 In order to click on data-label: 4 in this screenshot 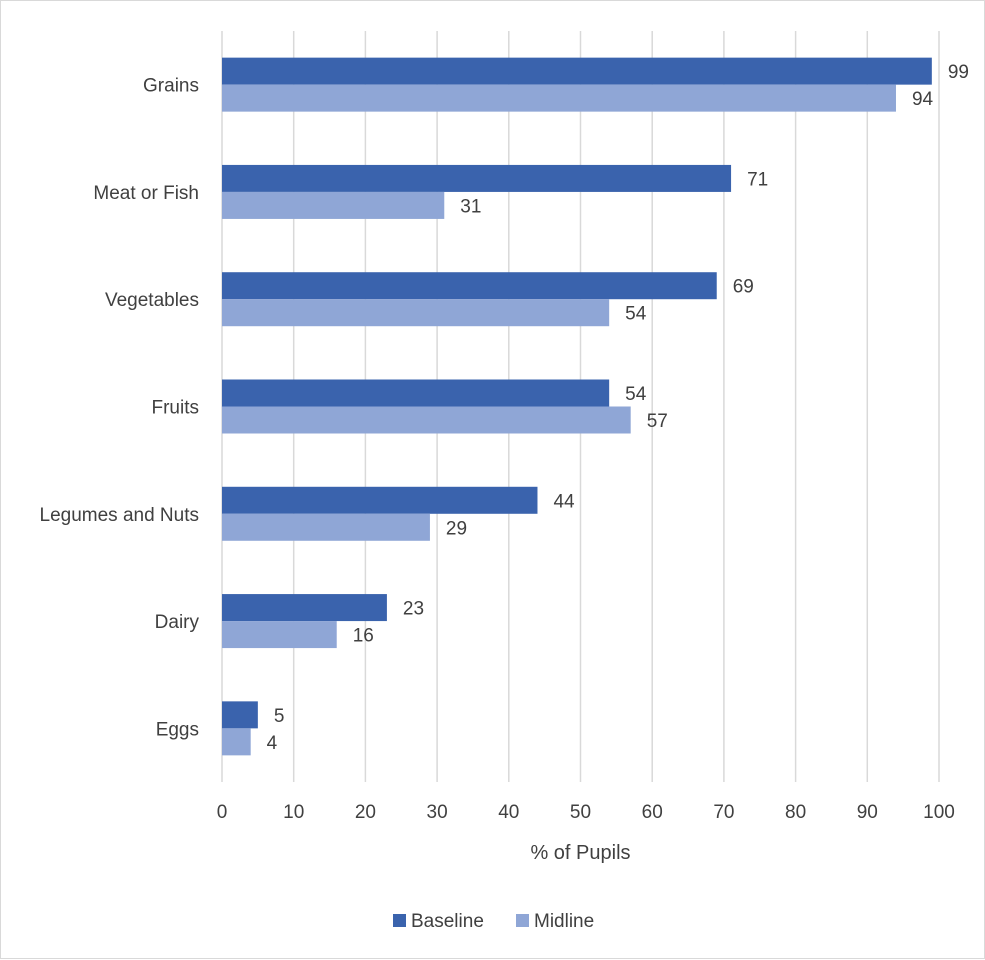, I will do `click(272, 743)`.